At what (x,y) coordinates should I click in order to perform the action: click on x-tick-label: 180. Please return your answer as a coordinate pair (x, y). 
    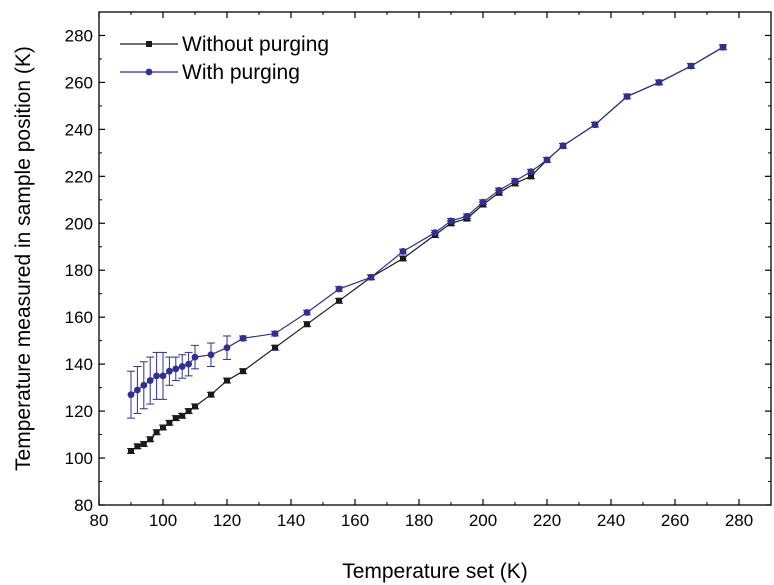
    Looking at the image, I should click on (419, 520).